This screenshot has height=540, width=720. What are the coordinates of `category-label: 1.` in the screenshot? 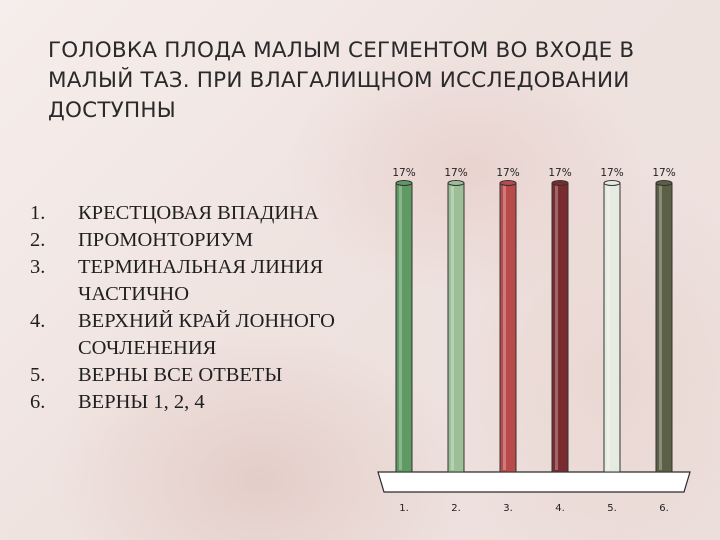 It's located at (404, 508).